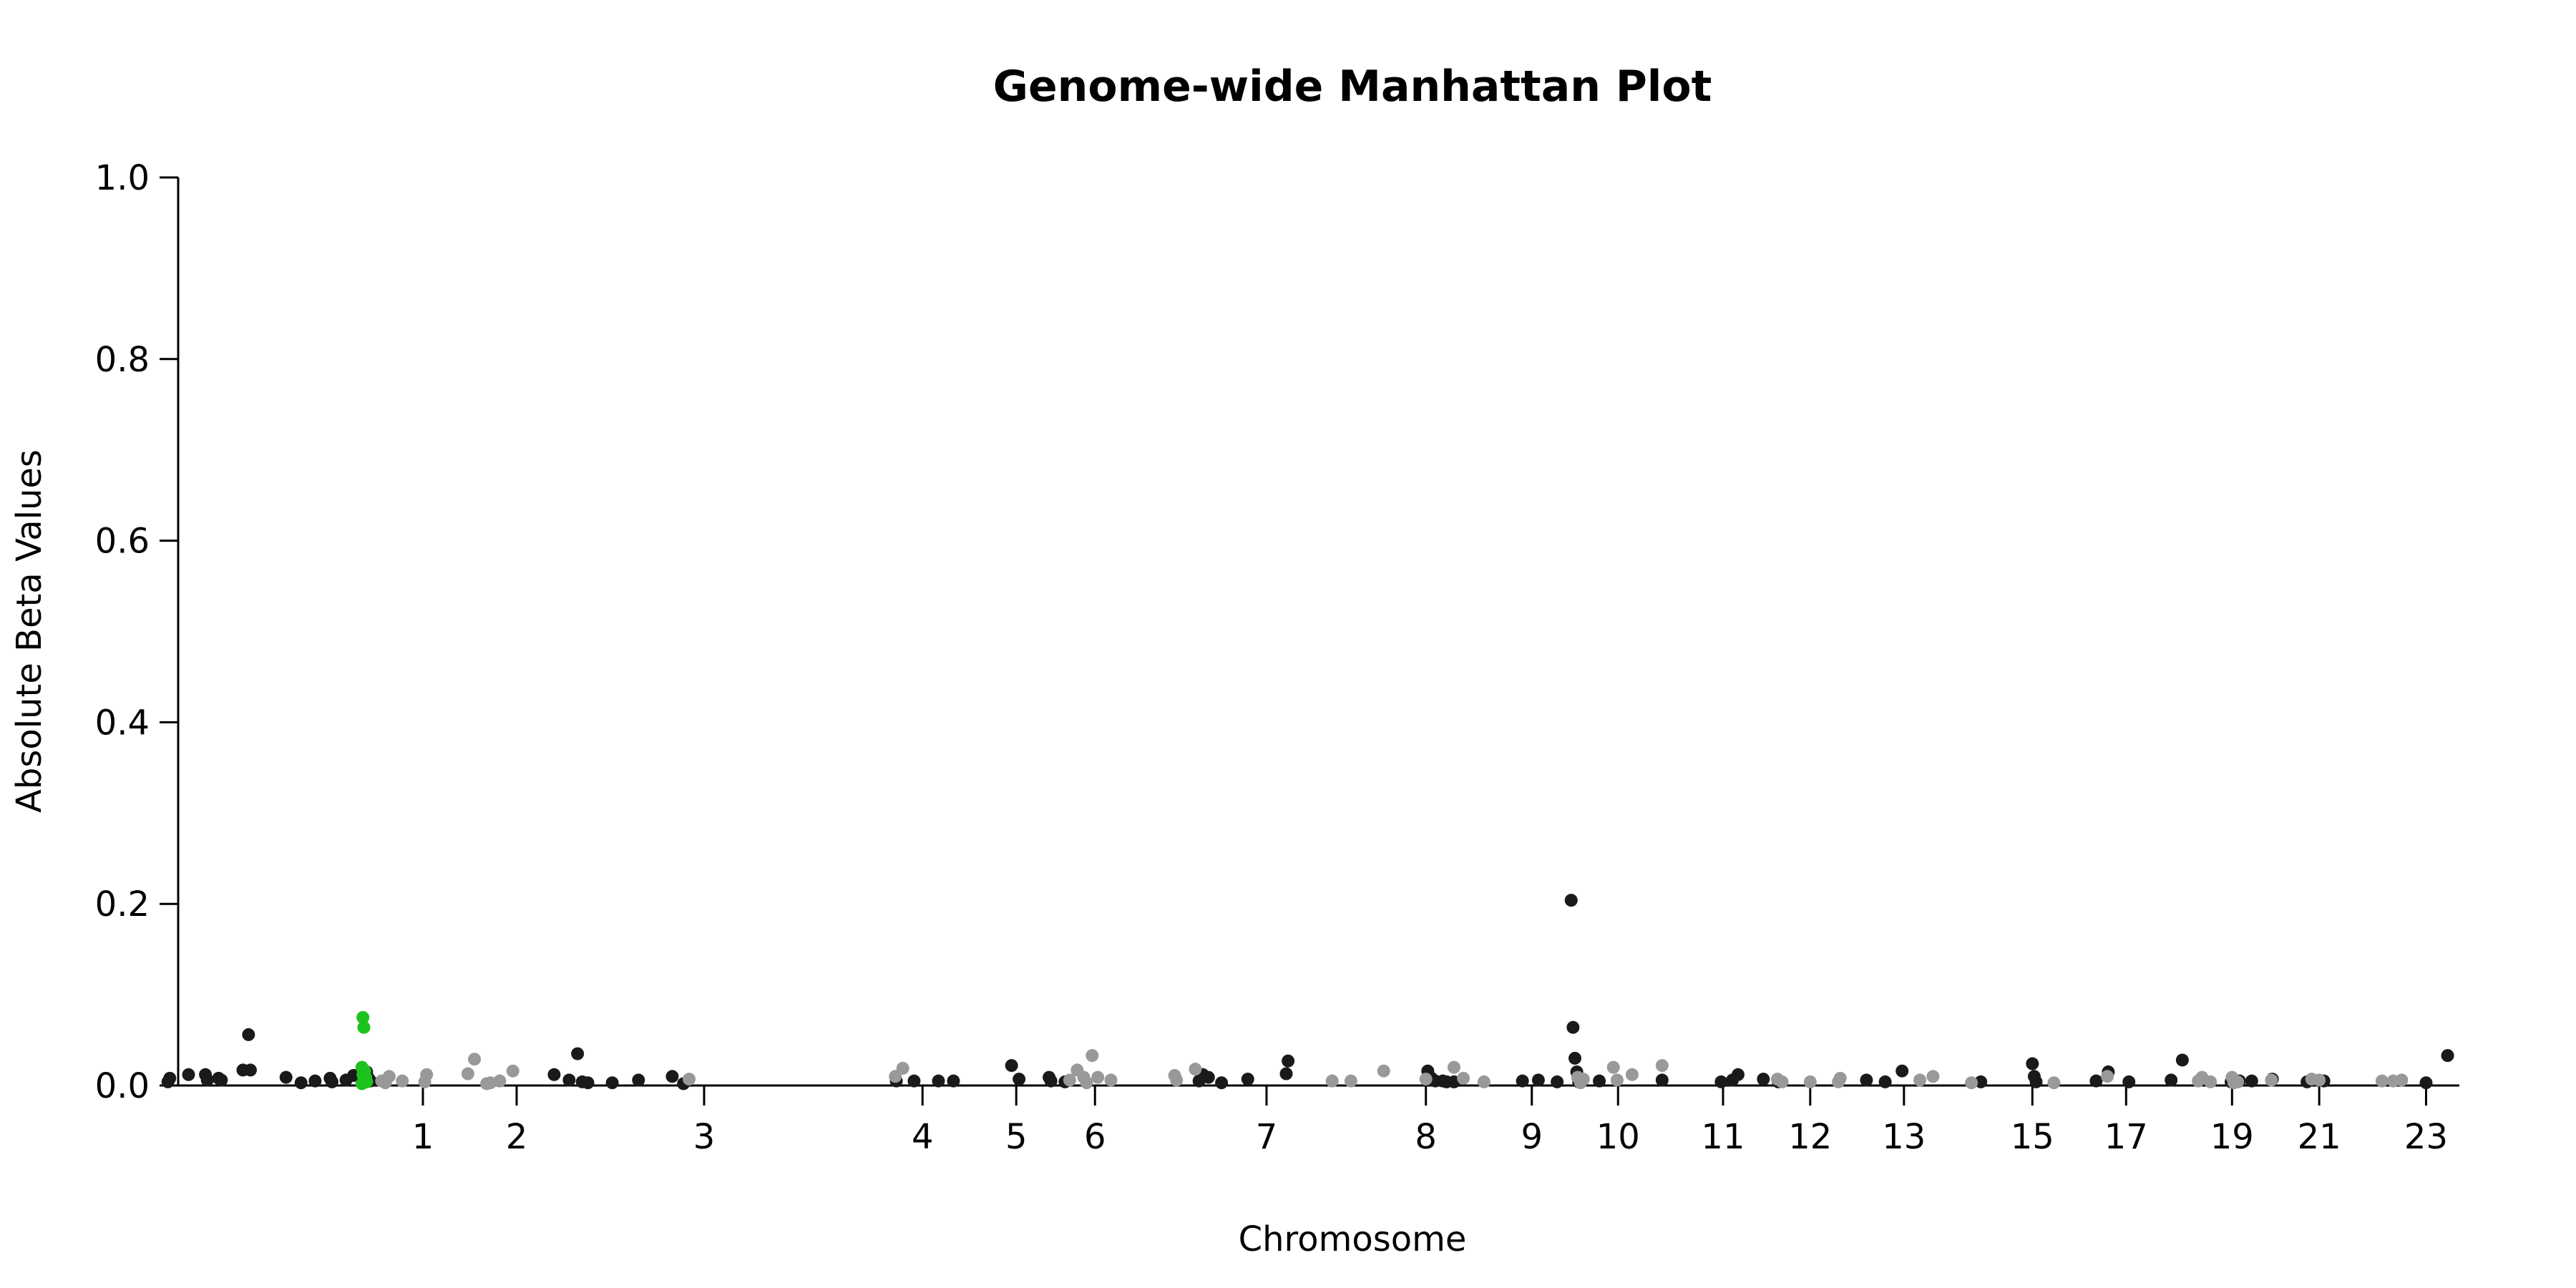 The width and height of the screenshot is (2576, 1288). Describe the element at coordinates (1810, 1137) in the screenshot. I see `x-tick-label: 12` at that location.